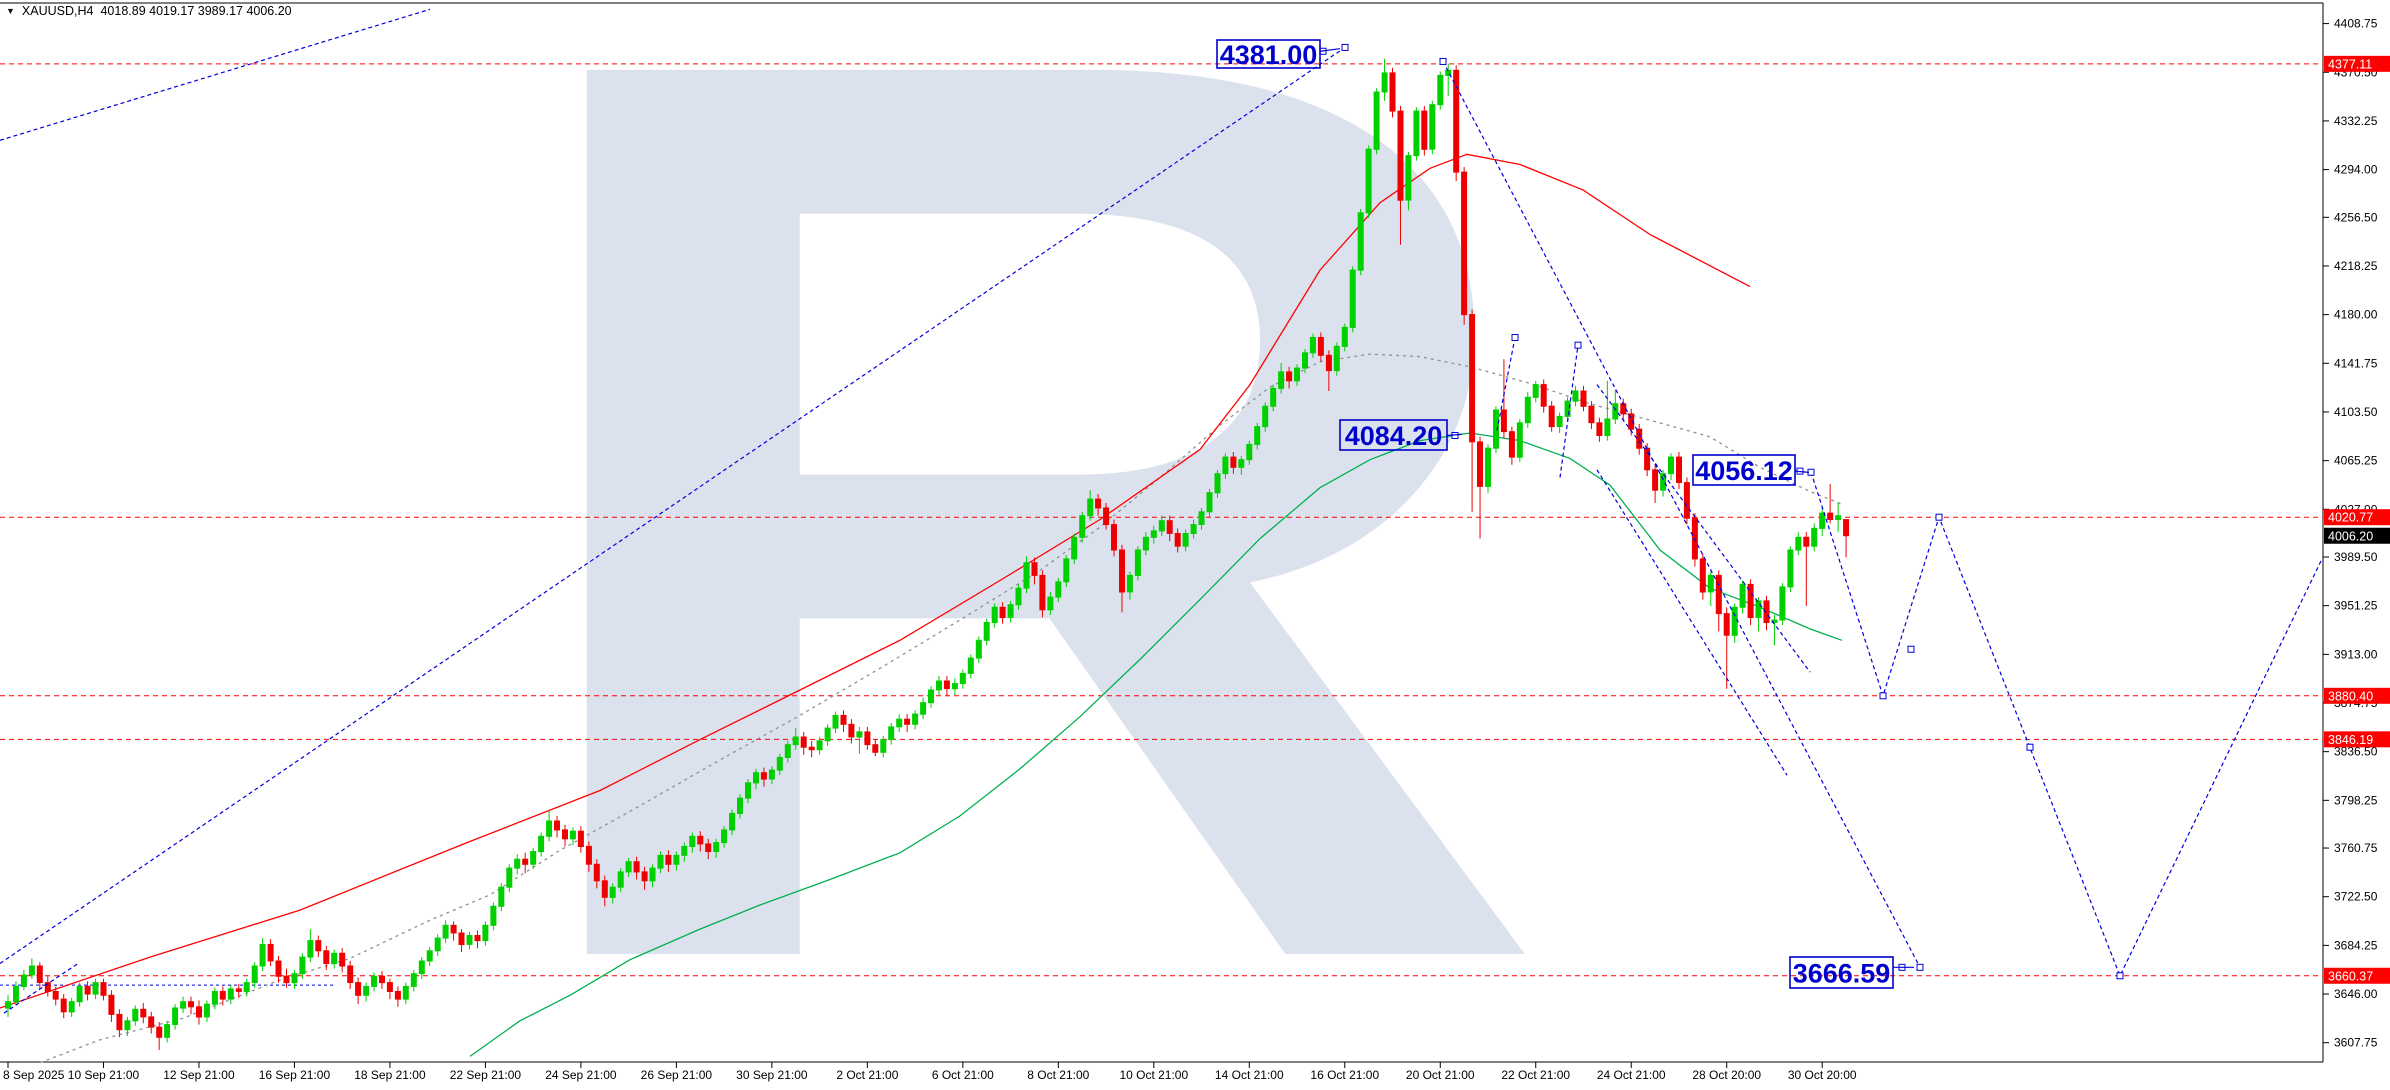 This screenshot has width=2390, height=1090. Describe the element at coordinates (57, 11) in the screenshot. I see `symbol-timeframe-label: XAUUSD,H4` at that location.